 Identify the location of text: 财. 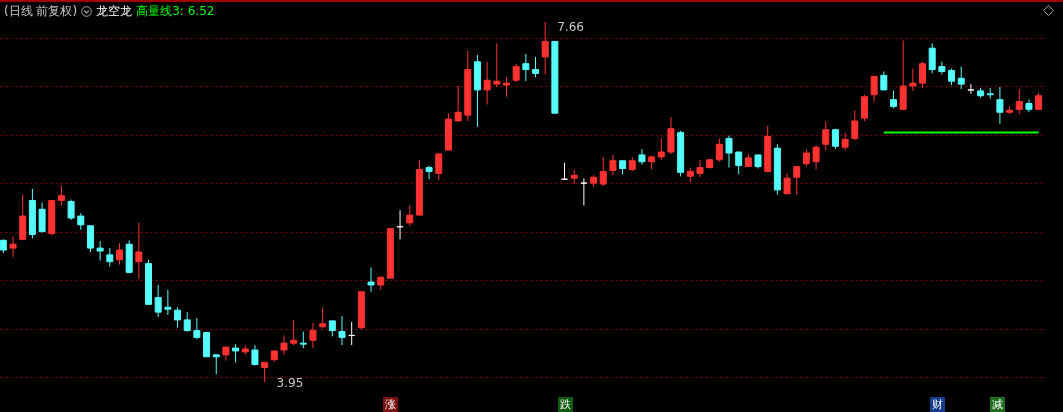
(937, 404).